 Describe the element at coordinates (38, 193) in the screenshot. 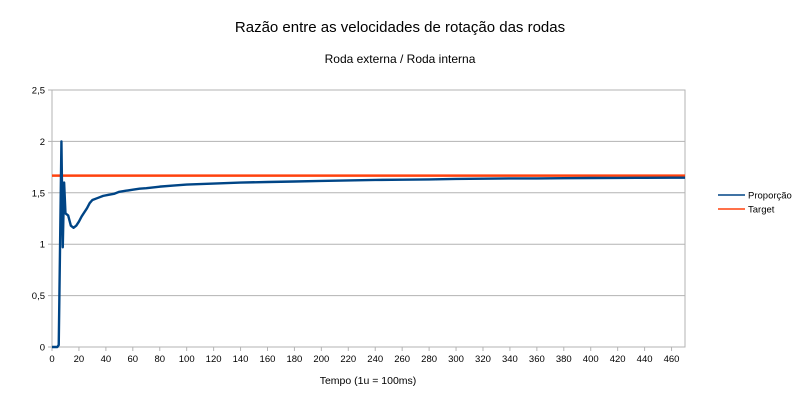

I see `y-tick-label: 1,5` at that location.